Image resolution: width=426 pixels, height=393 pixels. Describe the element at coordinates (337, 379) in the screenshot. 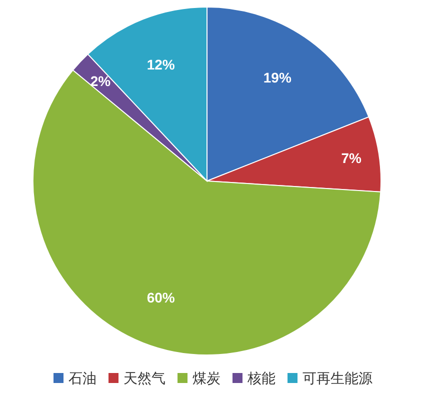

I see `legend-label: 可再生能源` at that location.